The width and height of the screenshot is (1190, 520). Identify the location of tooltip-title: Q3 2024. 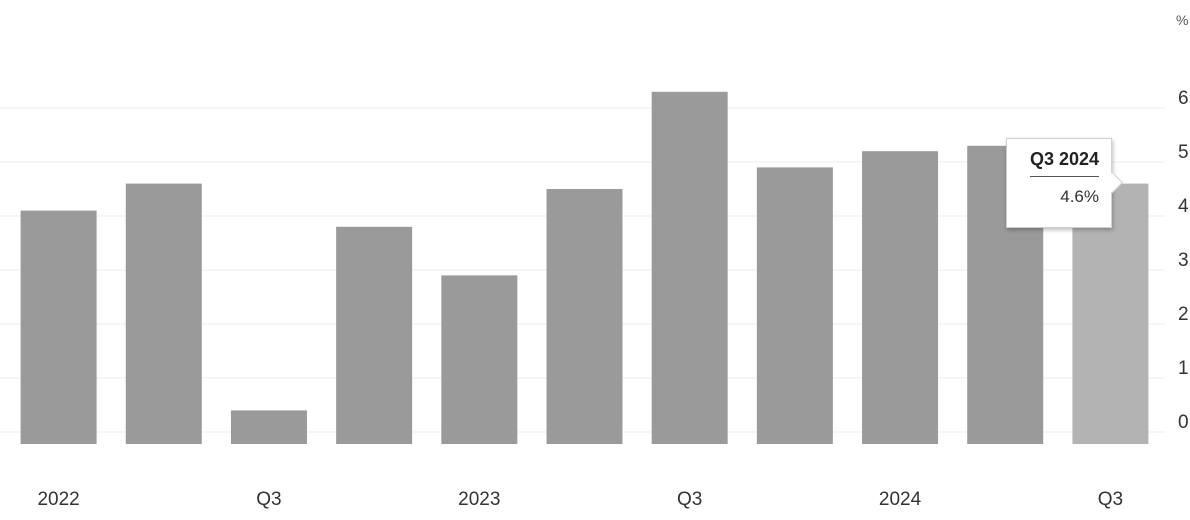
(1064, 163).